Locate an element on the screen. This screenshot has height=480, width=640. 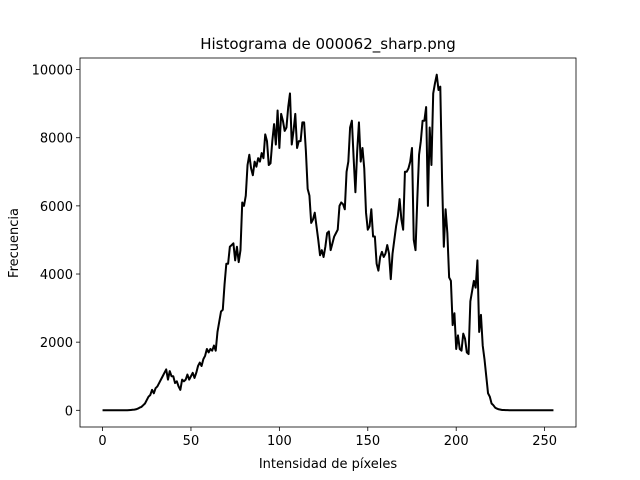
y-tick-label: 6000 is located at coordinates (56, 207).